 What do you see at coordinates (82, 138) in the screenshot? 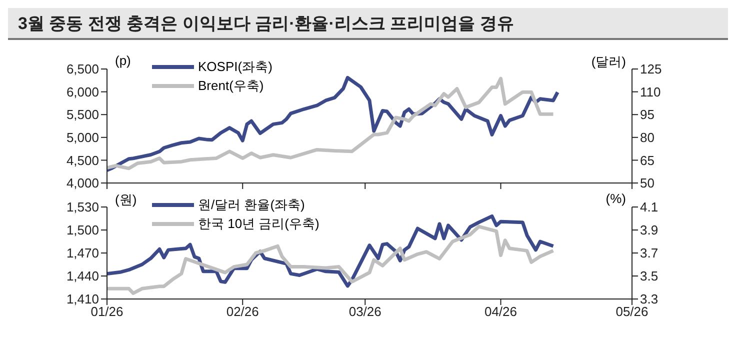
I see `y-tick-label: 5,000` at bounding box center [82, 138].